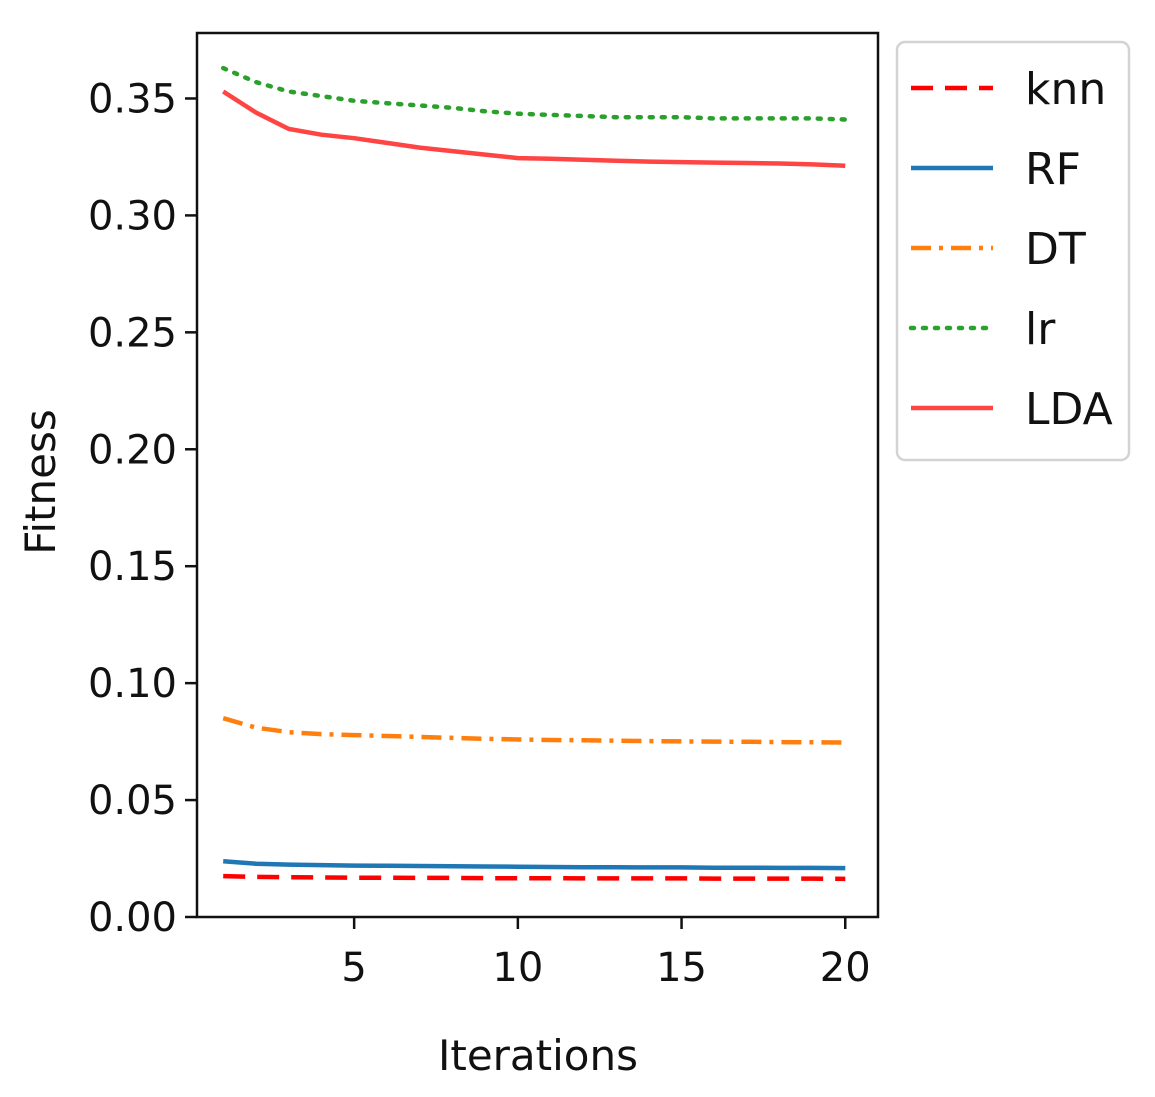  I want to click on y-tick-label: 0.15, so click(132, 567).